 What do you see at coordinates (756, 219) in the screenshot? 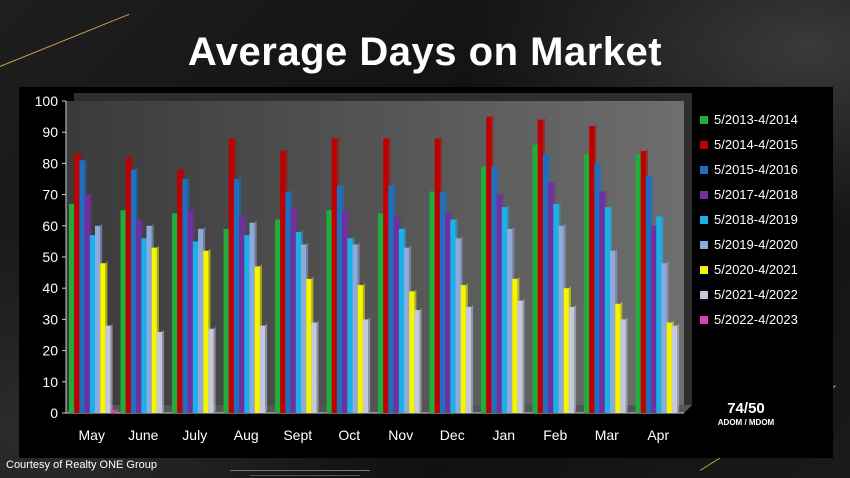
I see `legend-label: 5/2018-4/2019` at bounding box center [756, 219].